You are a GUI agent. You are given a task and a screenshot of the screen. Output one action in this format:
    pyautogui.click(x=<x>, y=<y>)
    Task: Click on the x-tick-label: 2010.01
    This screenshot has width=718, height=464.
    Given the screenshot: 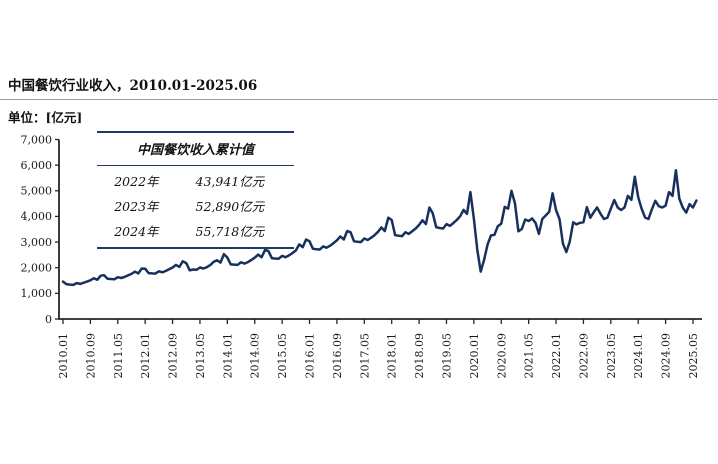 What is the action you would take?
    pyautogui.click(x=63, y=356)
    